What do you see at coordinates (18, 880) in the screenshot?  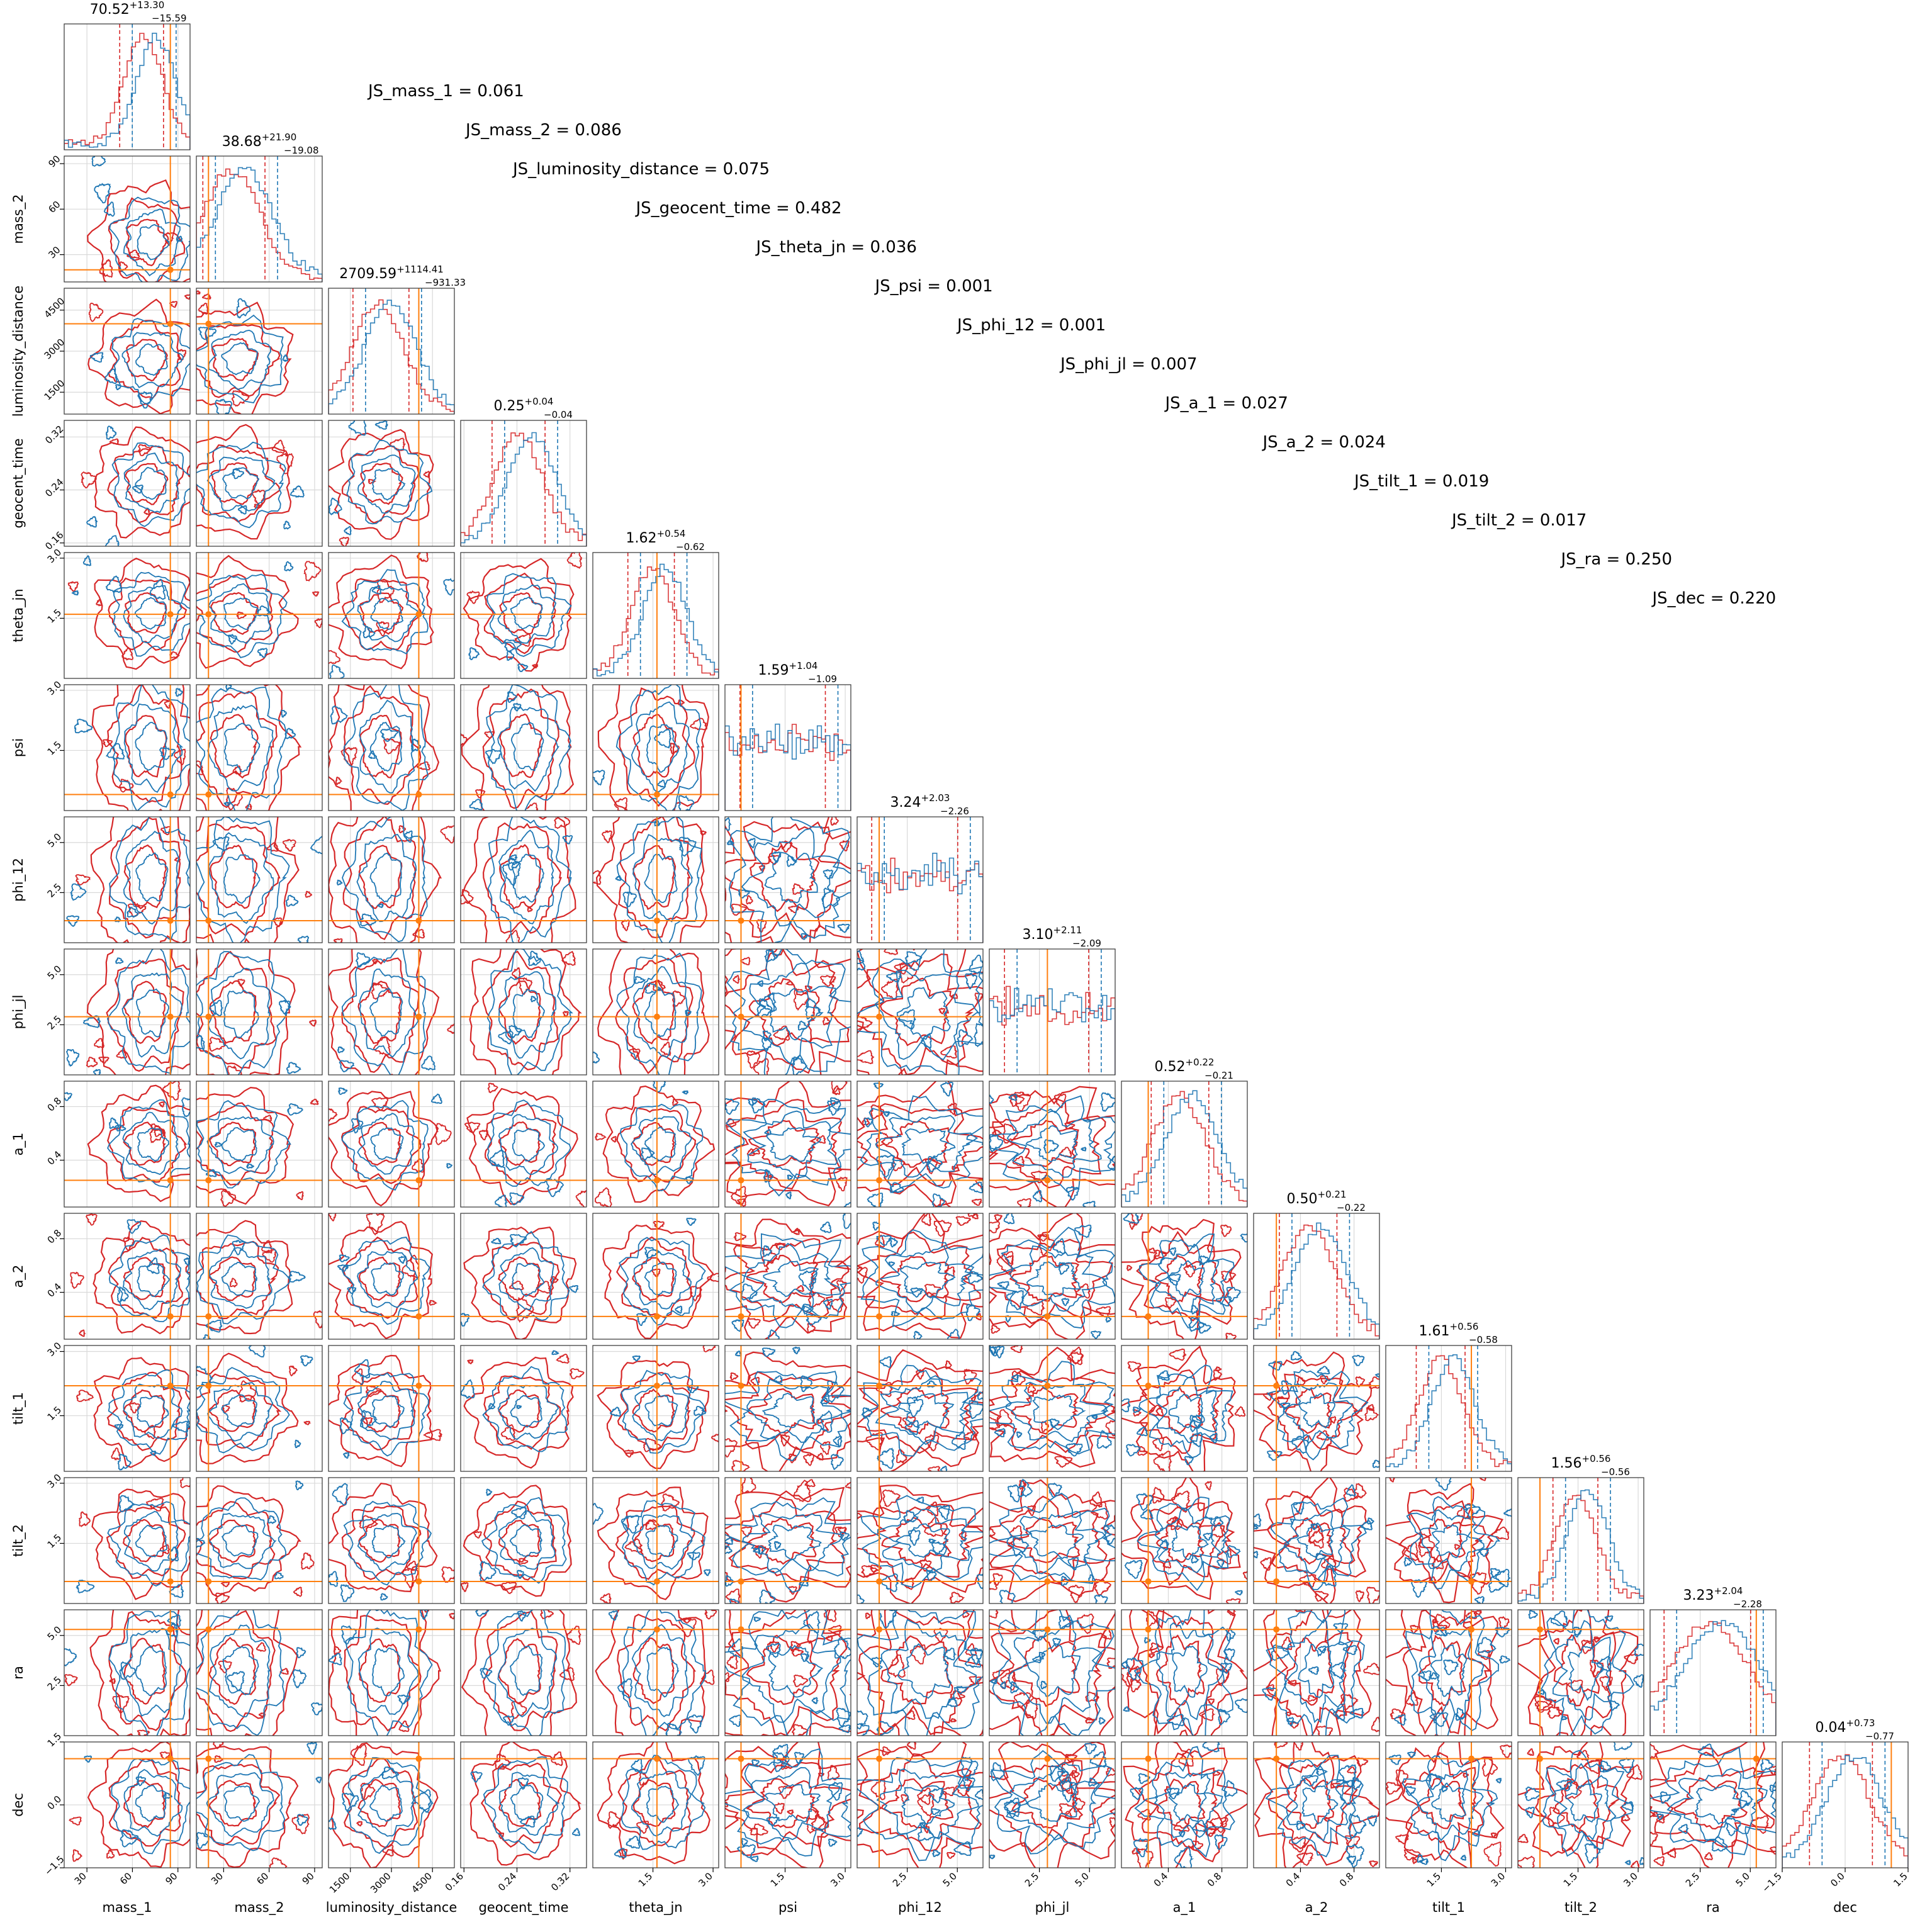 I see `y-axis-label-phi_12: phi_12` at bounding box center [18, 880].